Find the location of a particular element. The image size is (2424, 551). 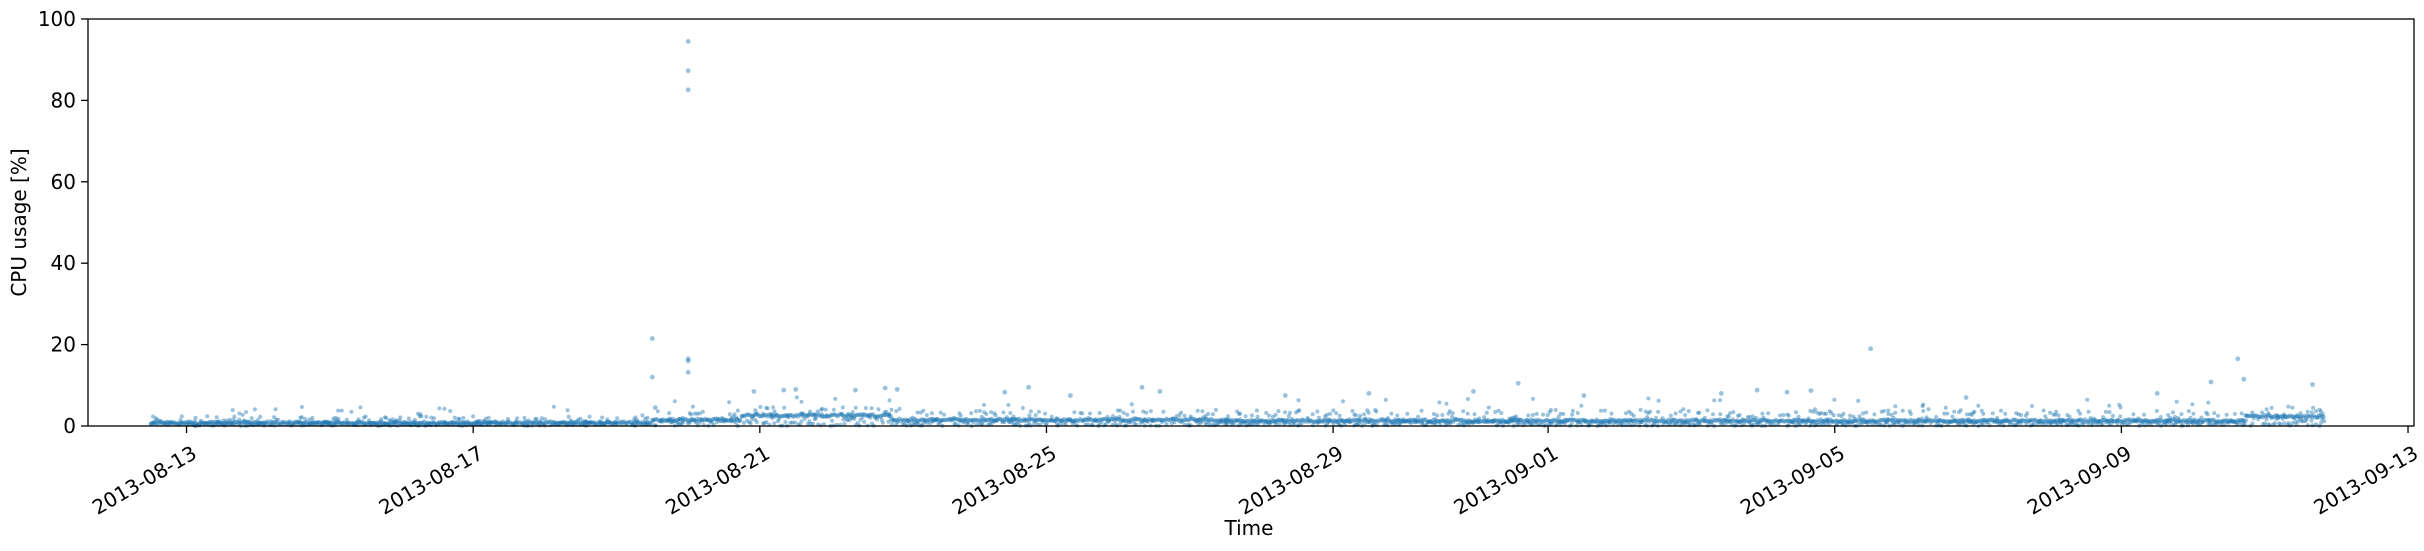

x-tick-label: 2013-09-09 is located at coordinates (2079, 480).